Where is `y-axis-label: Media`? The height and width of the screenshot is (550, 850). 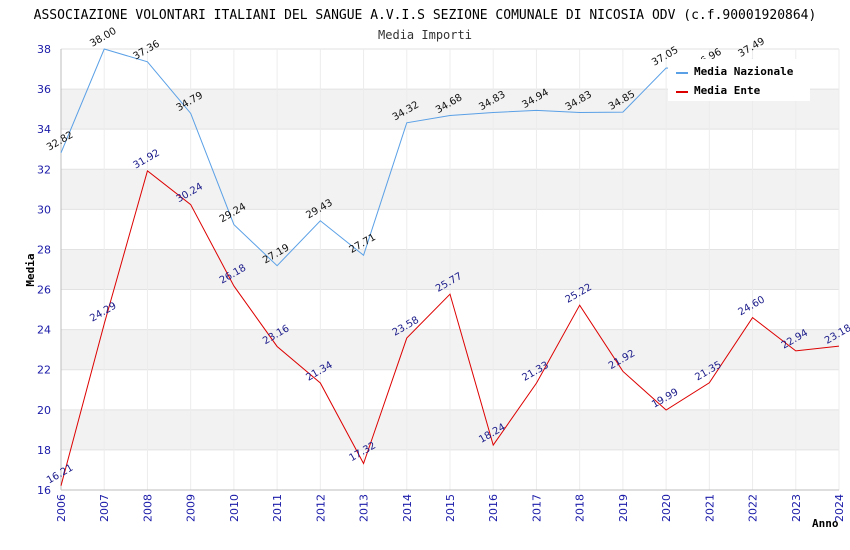 y-axis-label: Media is located at coordinates (30, 269).